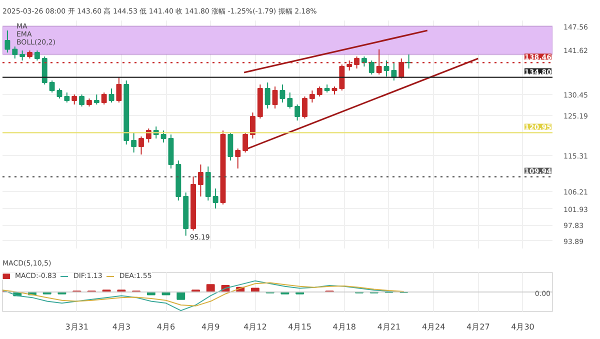  Describe the element at coordinates (300, 327) in the screenshot. I see `x-tick-label: 4月15` at that location.